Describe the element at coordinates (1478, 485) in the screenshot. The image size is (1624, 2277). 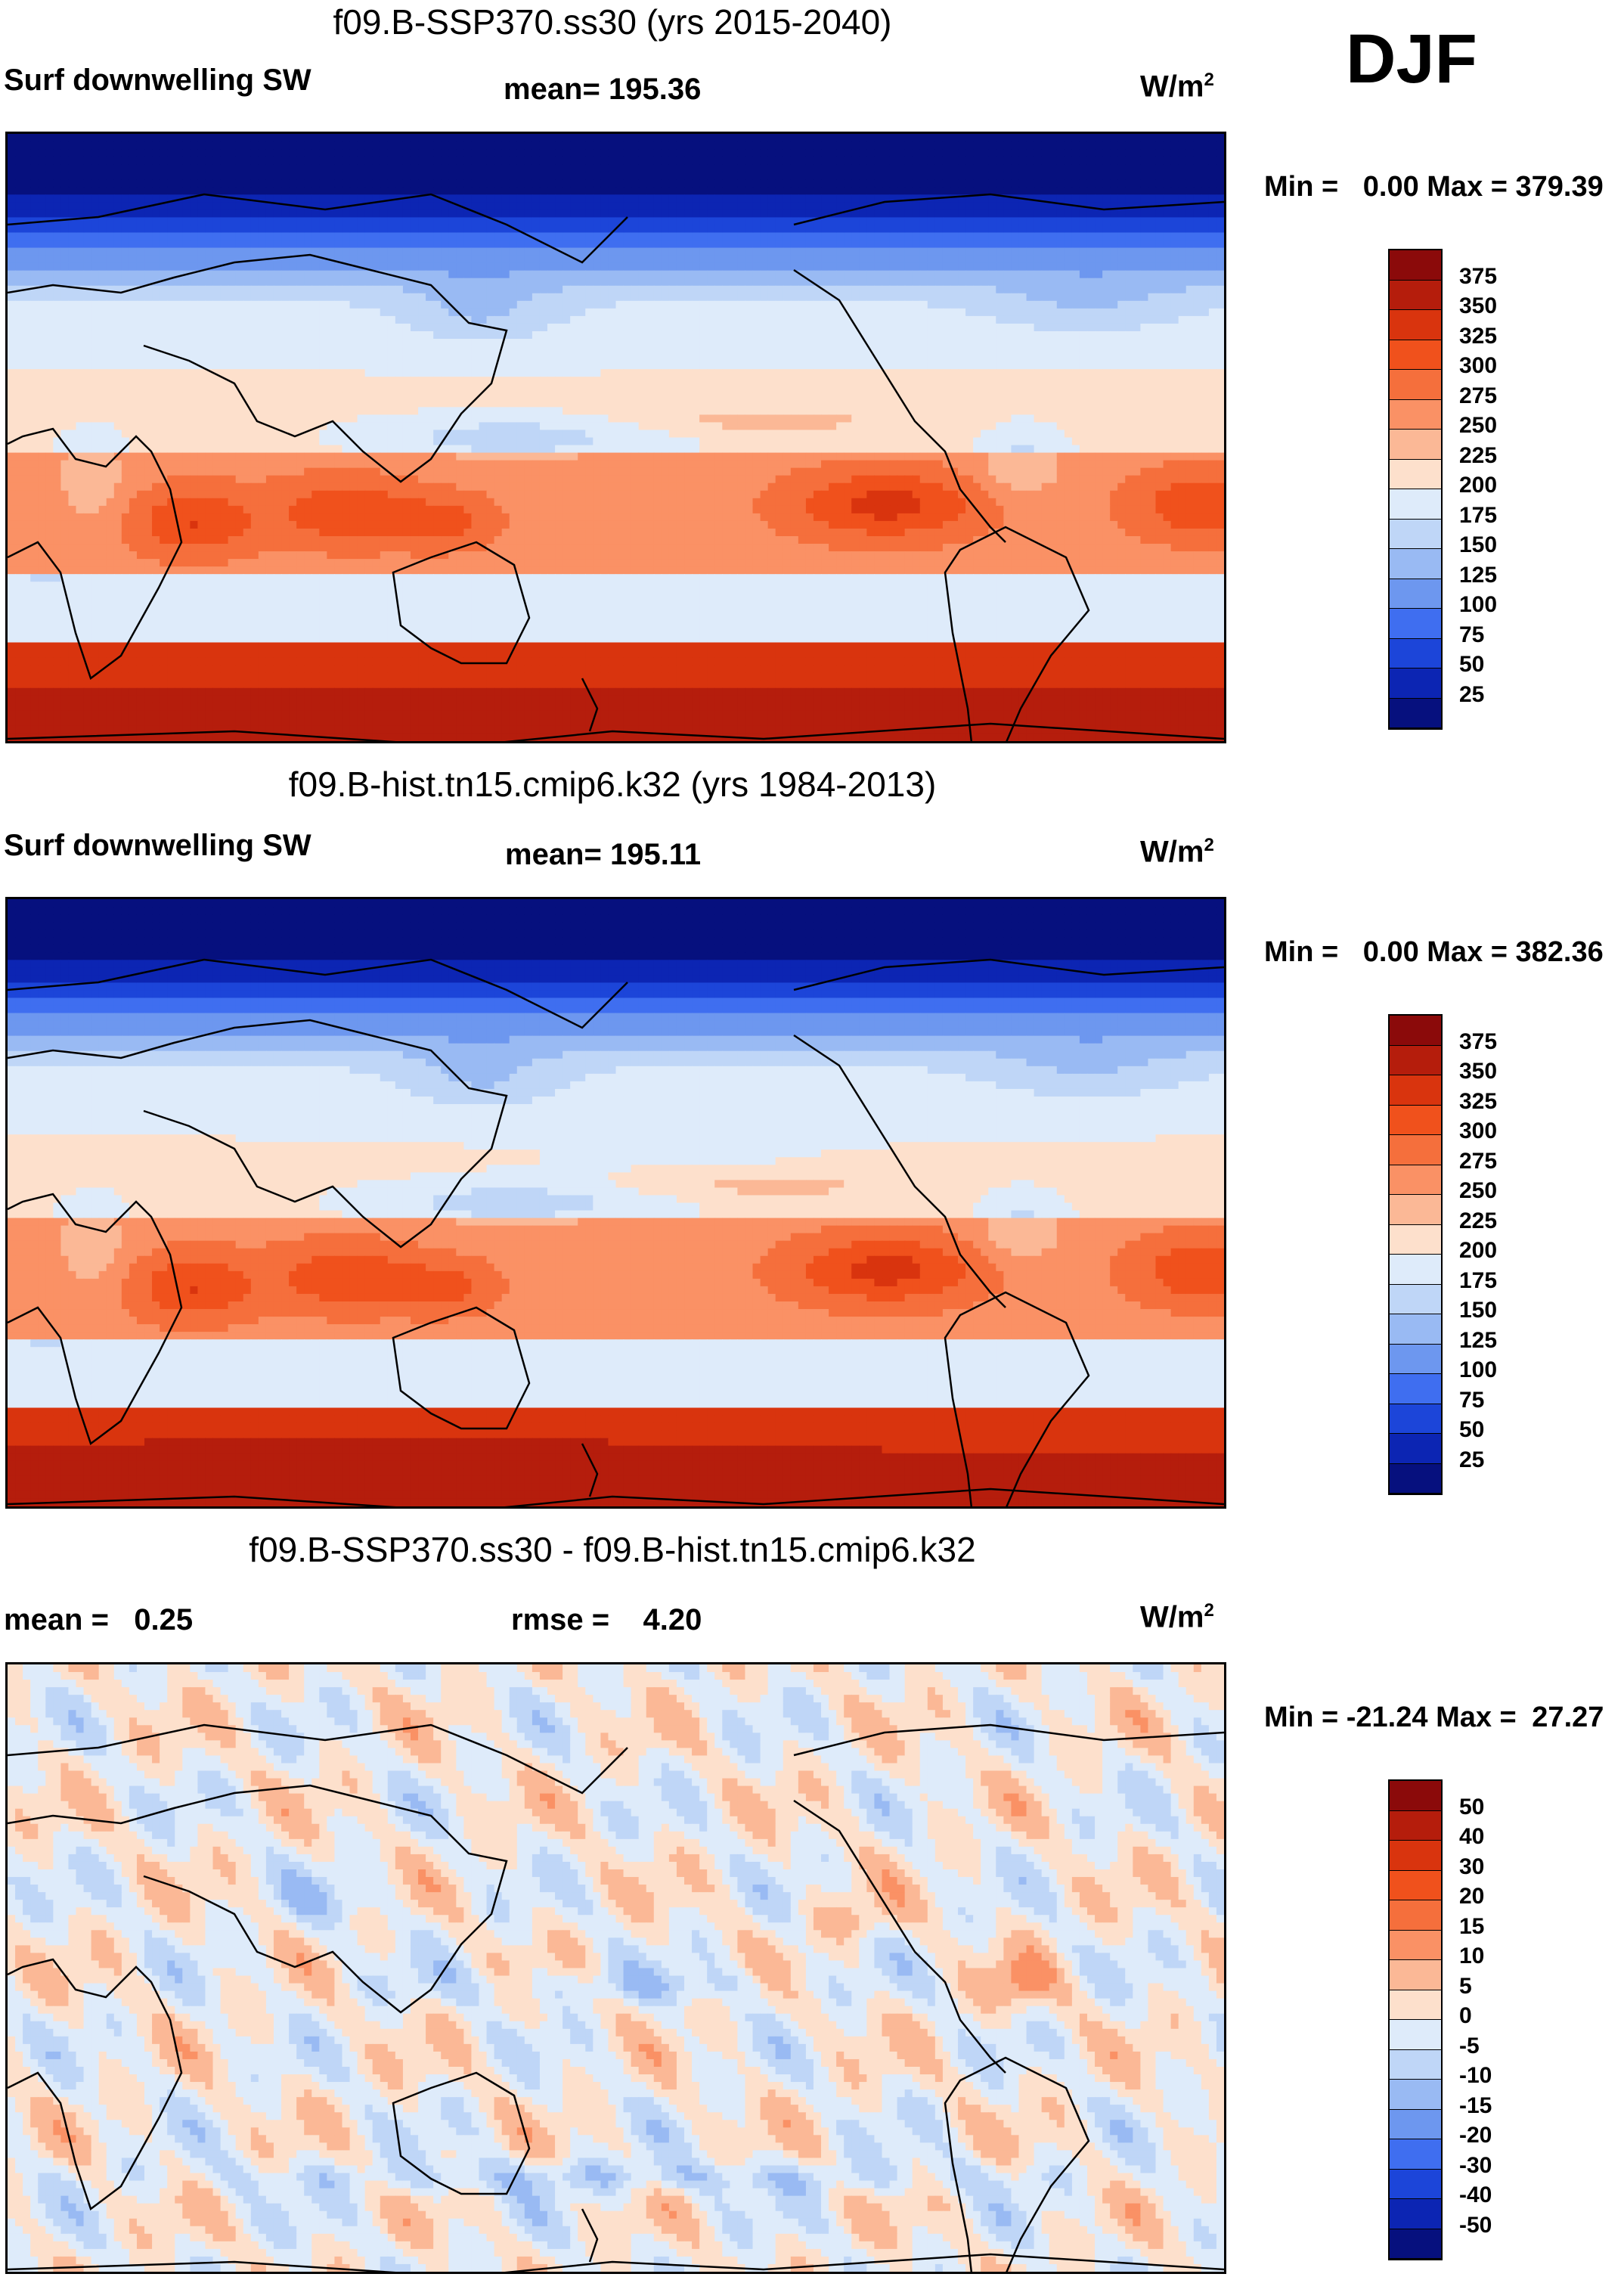
I see `colorbar-tick-label: 200` at that location.